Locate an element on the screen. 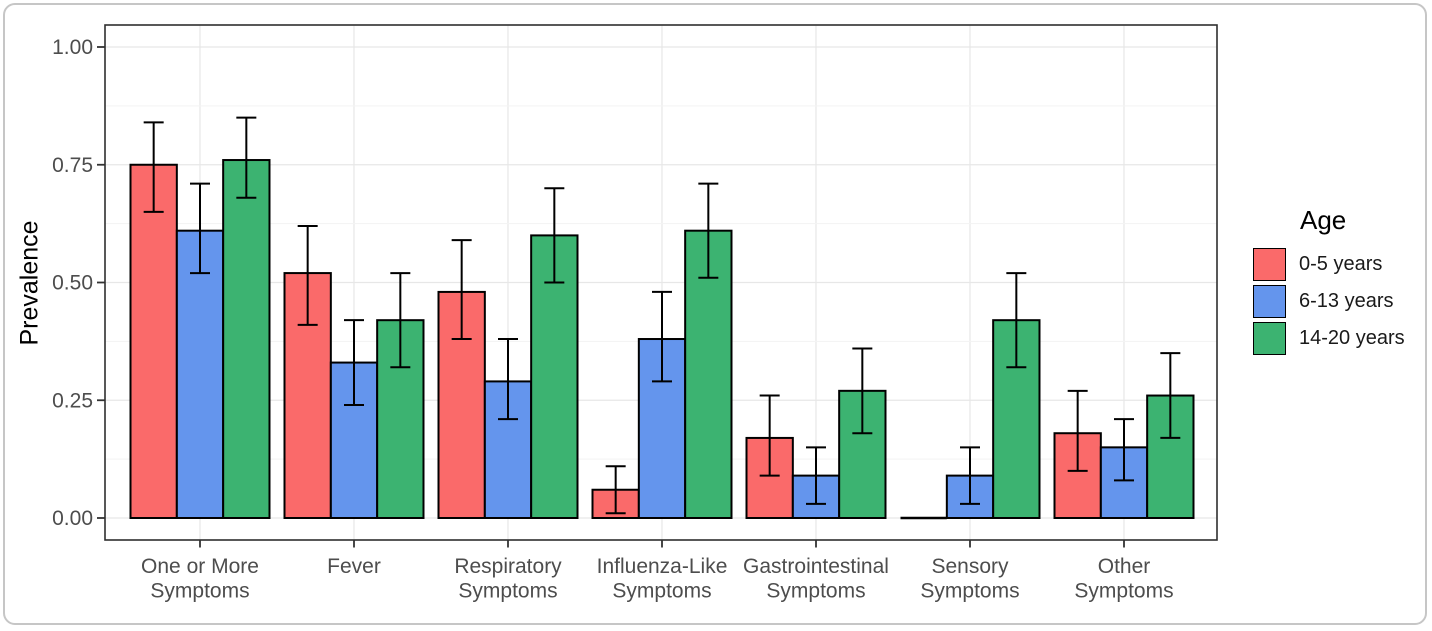 This screenshot has height=631, width=1432. y-axis-title: Prevalence is located at coordinates (29, 283).